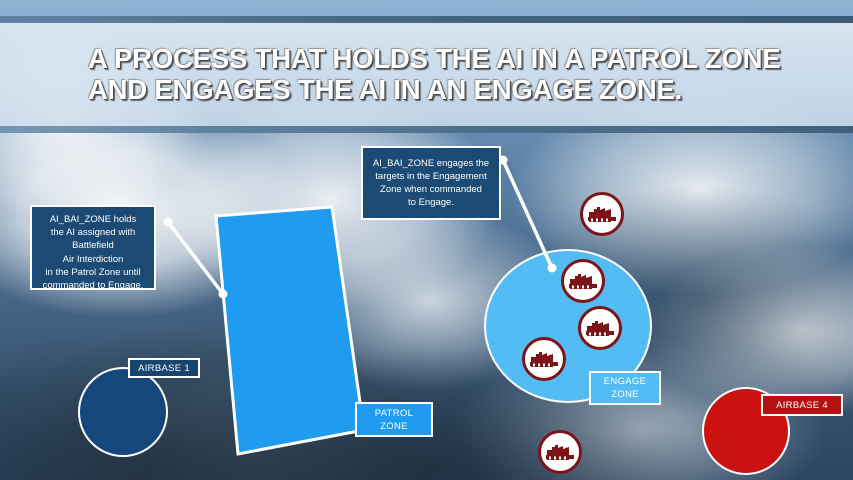 The width and height of the screenshot is (853, 480). Describe the element at coordinates (195, 258) in the screenshot. I see `patrol-callout-leader-line` at that location.